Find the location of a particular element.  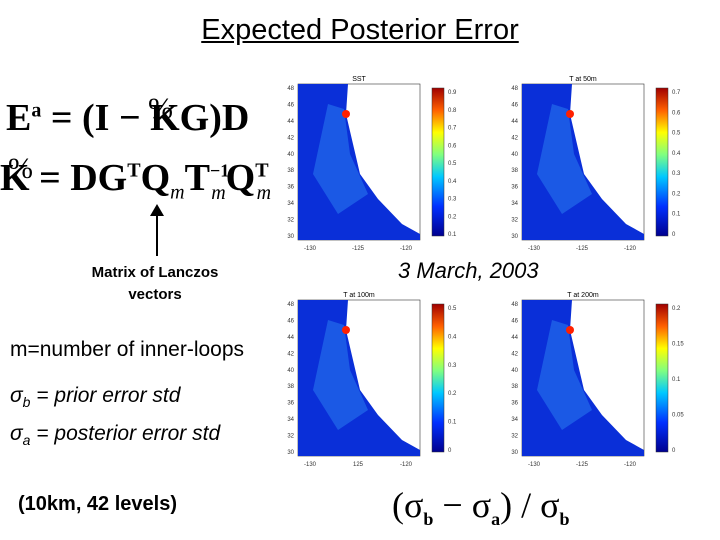

formula-sub-a: a is located at coordinates (496, 519).